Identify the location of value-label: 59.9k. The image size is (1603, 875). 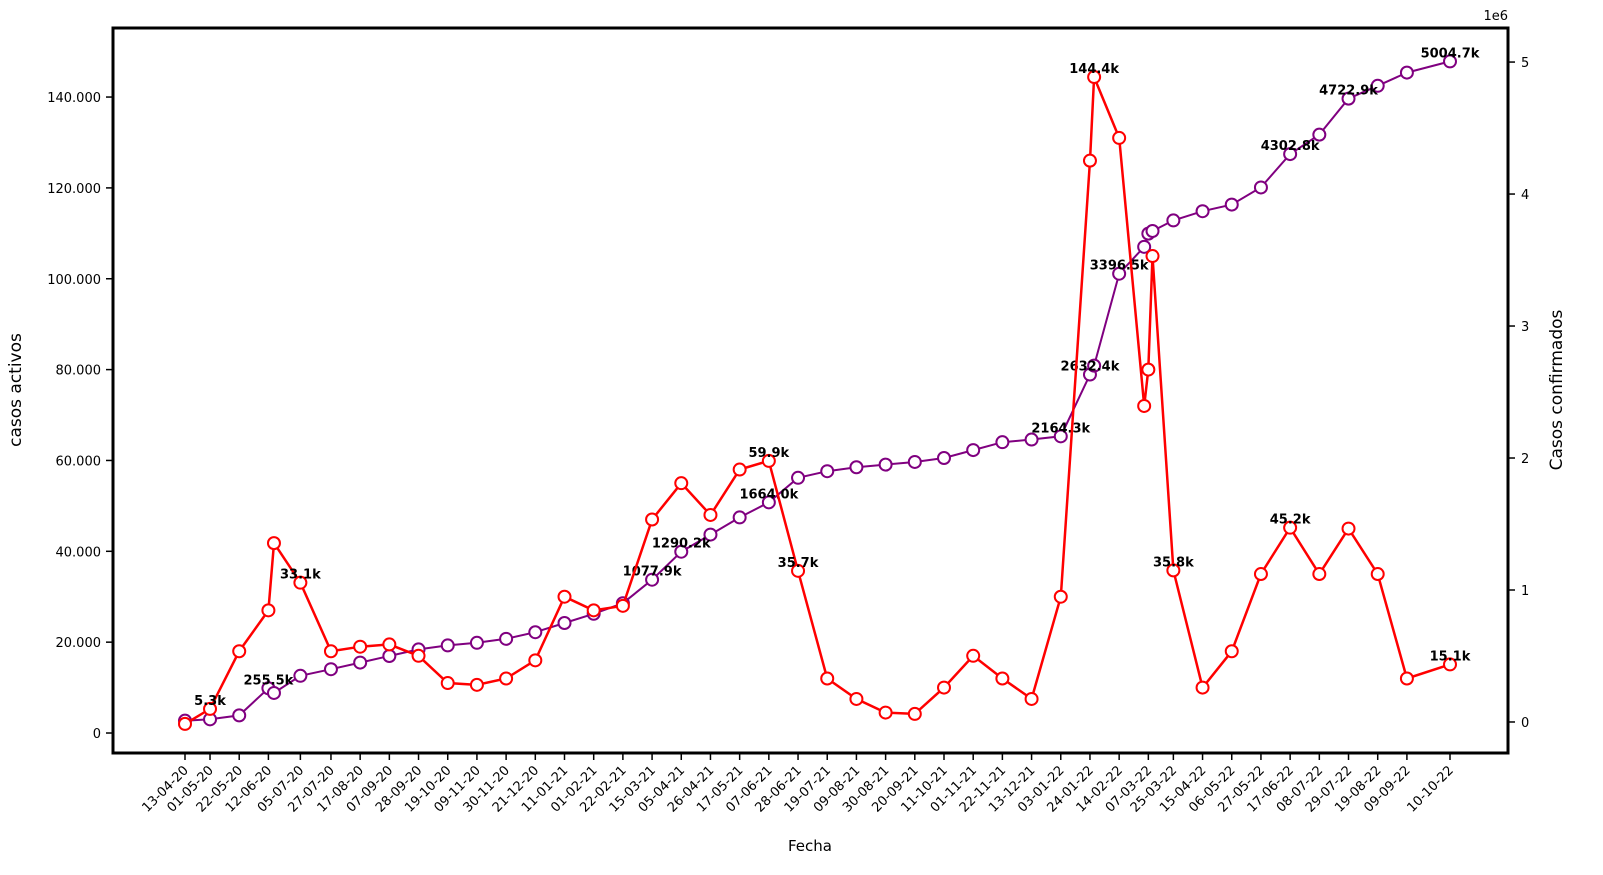
(768, 453).